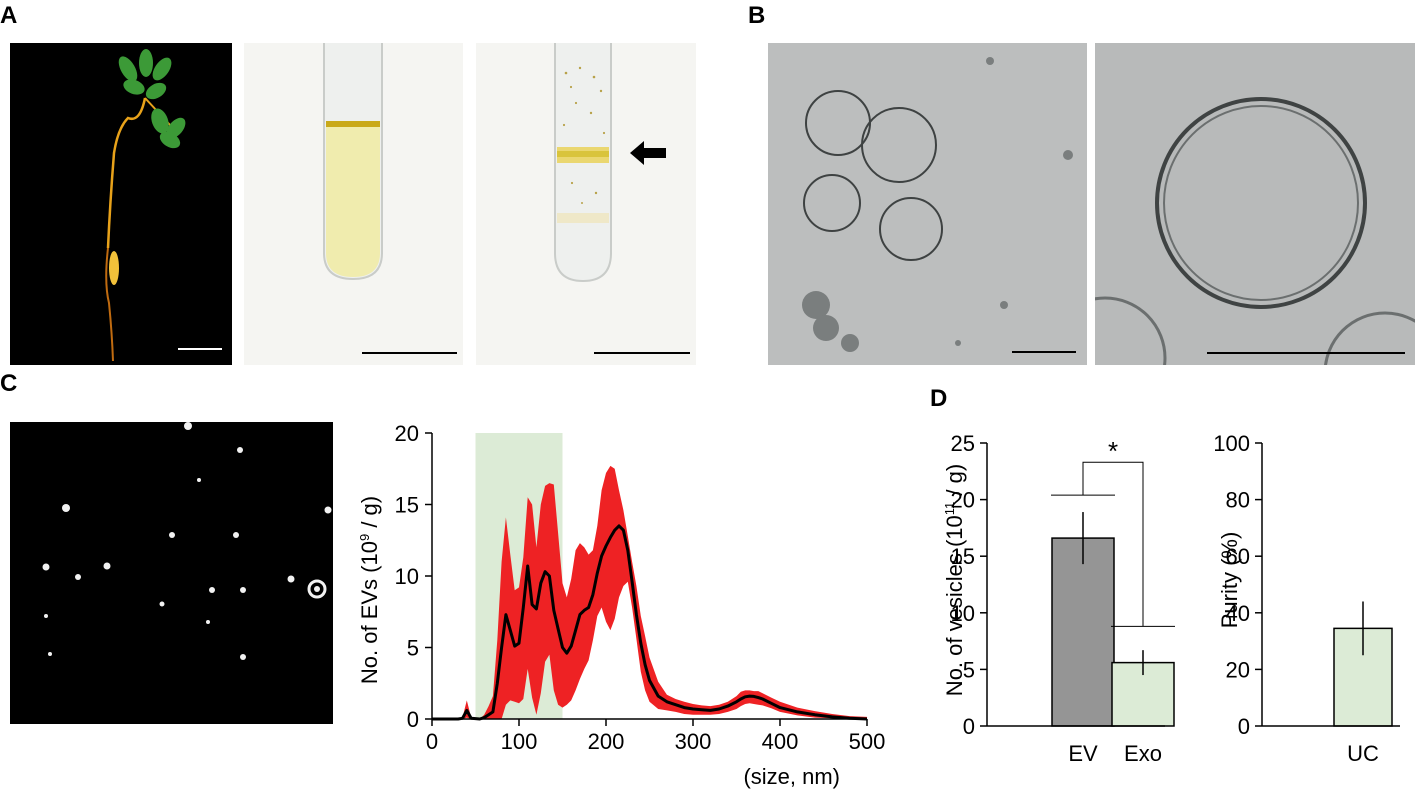 The width and height of the screenshot is (1415, 791). I want to click on d1-ytick-label: 5, so click(969, 669).